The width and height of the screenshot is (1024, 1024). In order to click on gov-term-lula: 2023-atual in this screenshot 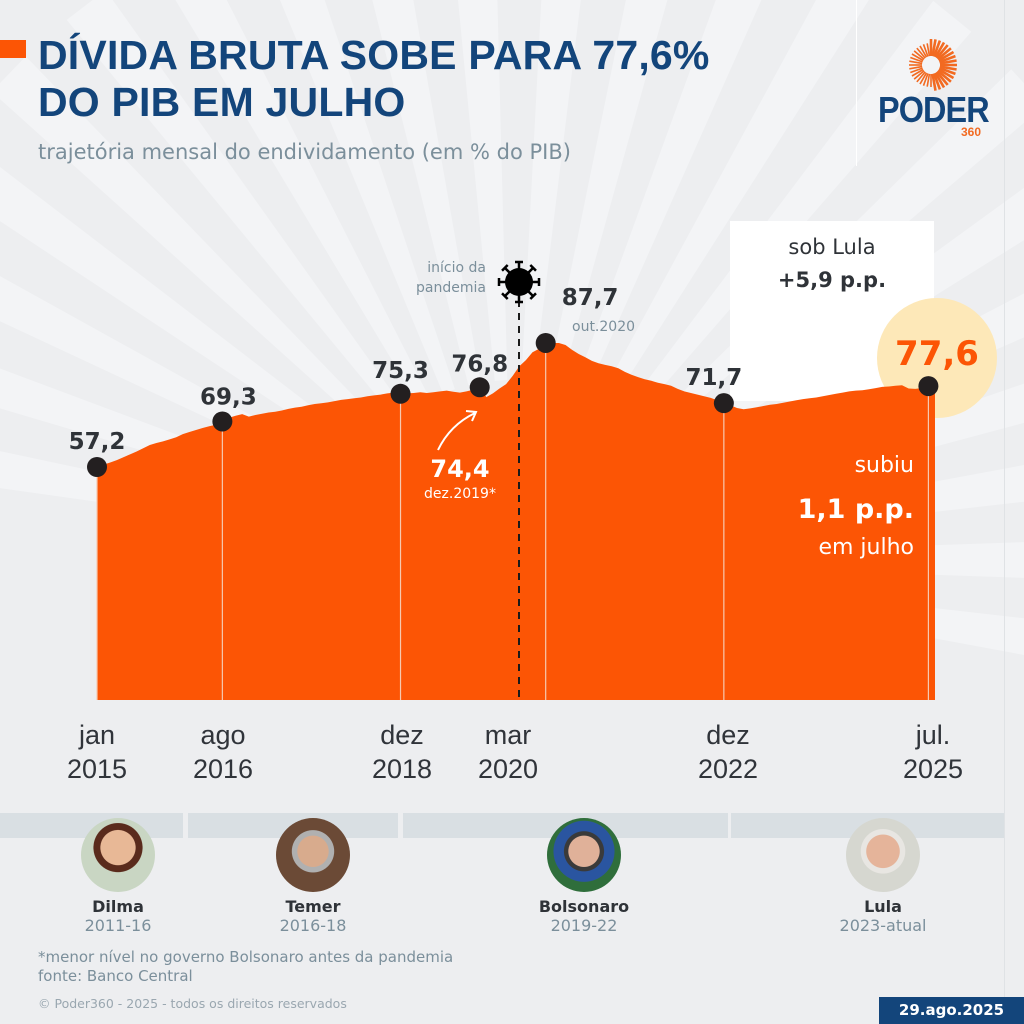, I will do `click(883, 925)`.